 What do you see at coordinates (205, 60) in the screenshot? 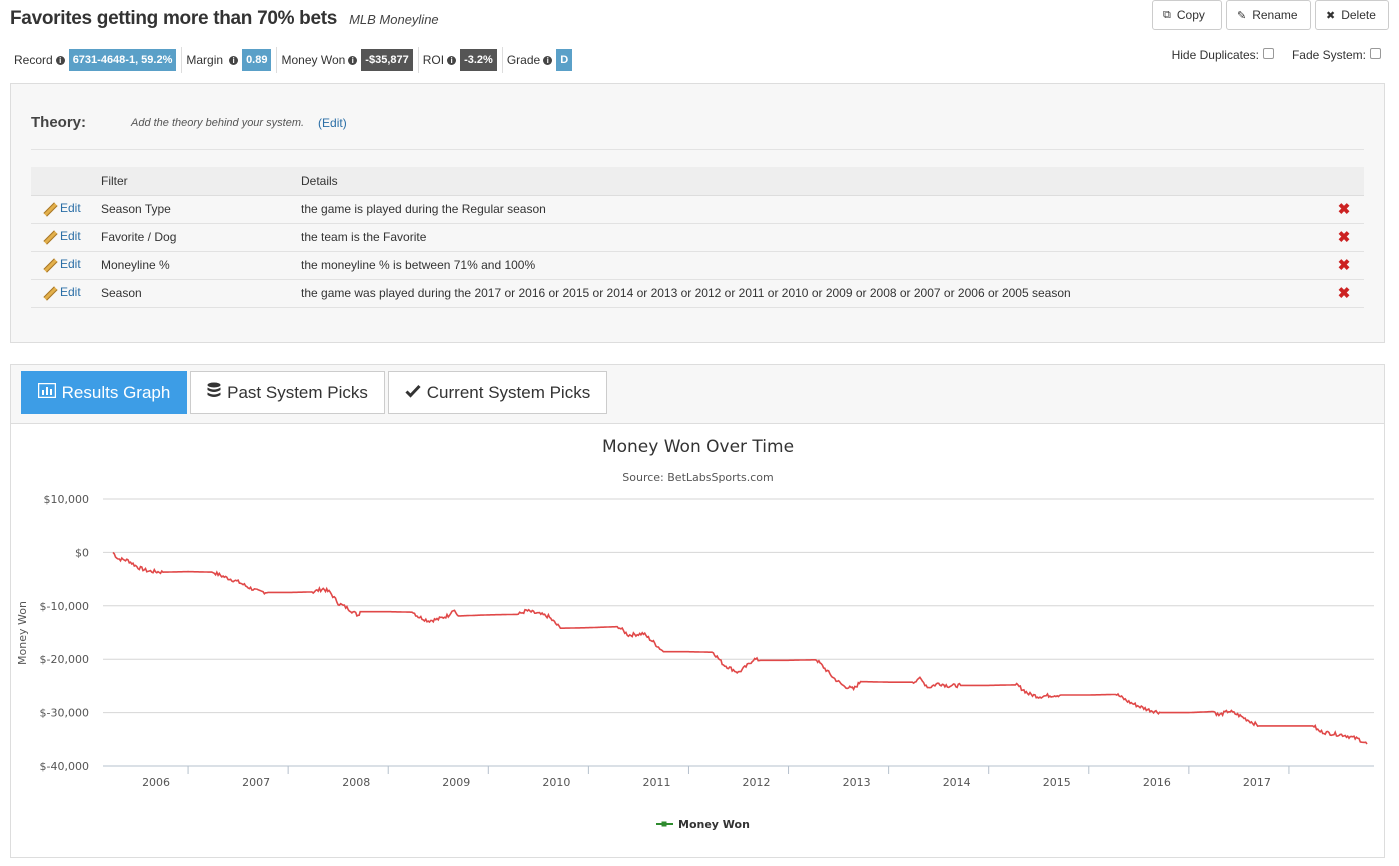
I see `stat-margin-label: Margin` at bounding box center [205, 60].